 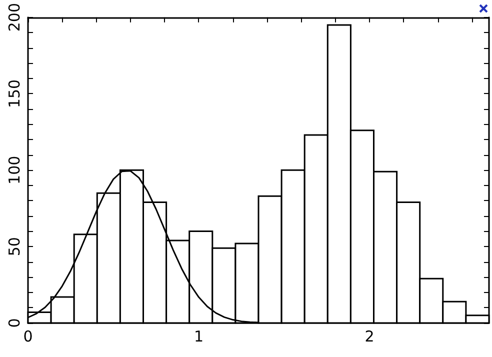 I want to click on y-tick-label: 50, so click(x=15, y=246).